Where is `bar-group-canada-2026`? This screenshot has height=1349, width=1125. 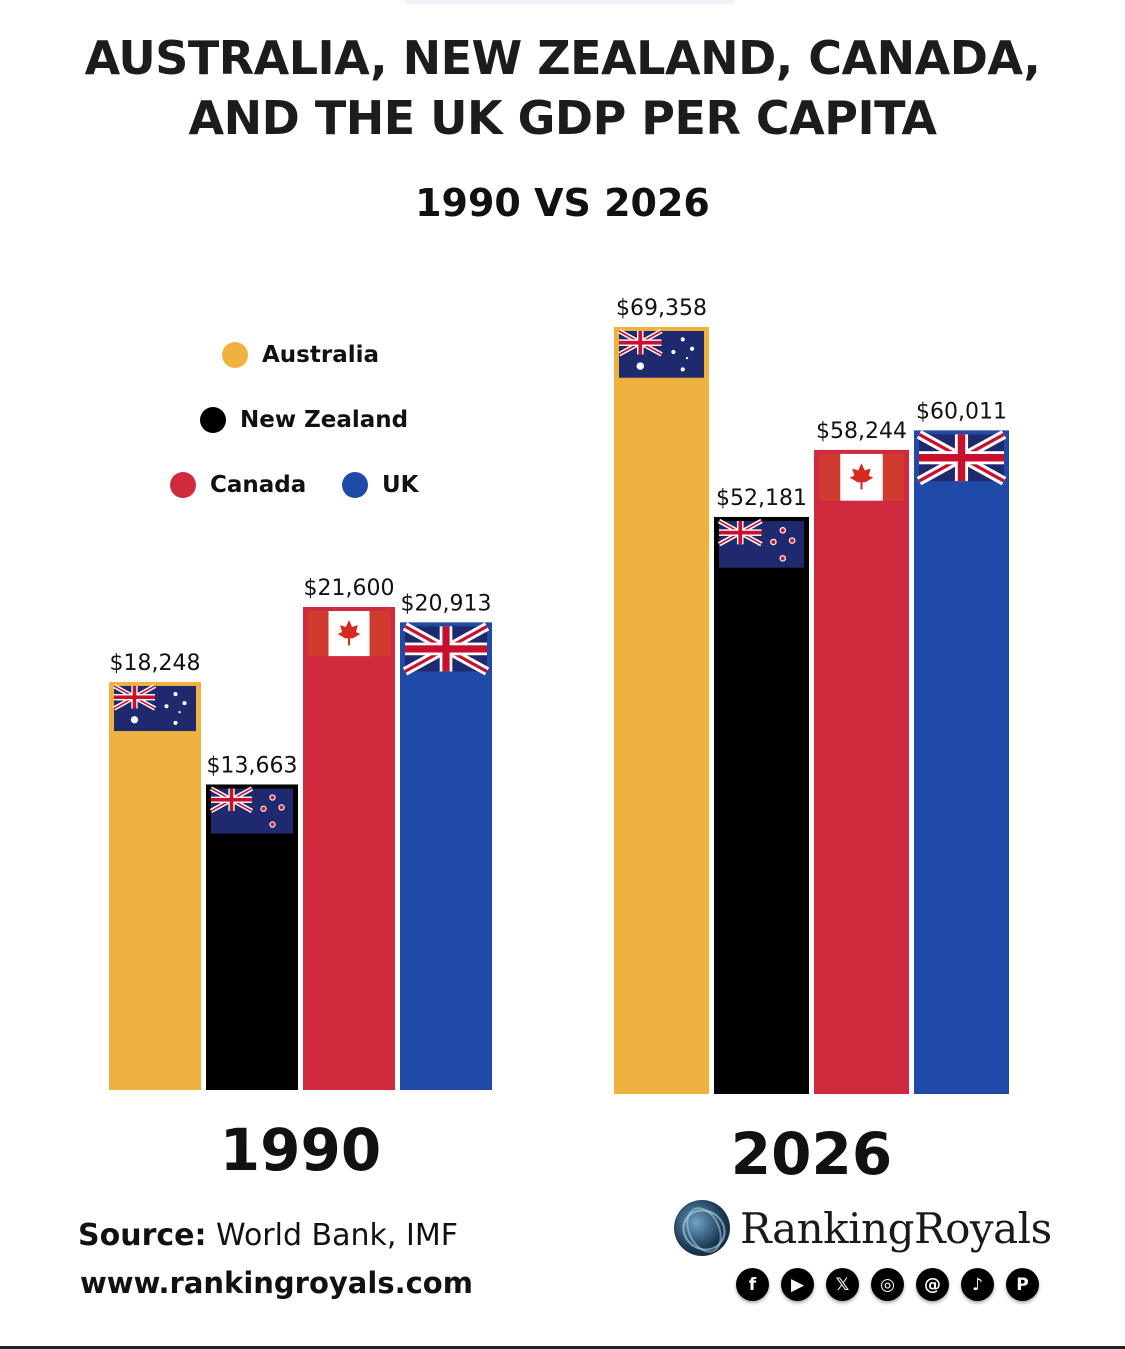 bar-group-canada-2026 is located at coordinates (861, 771).